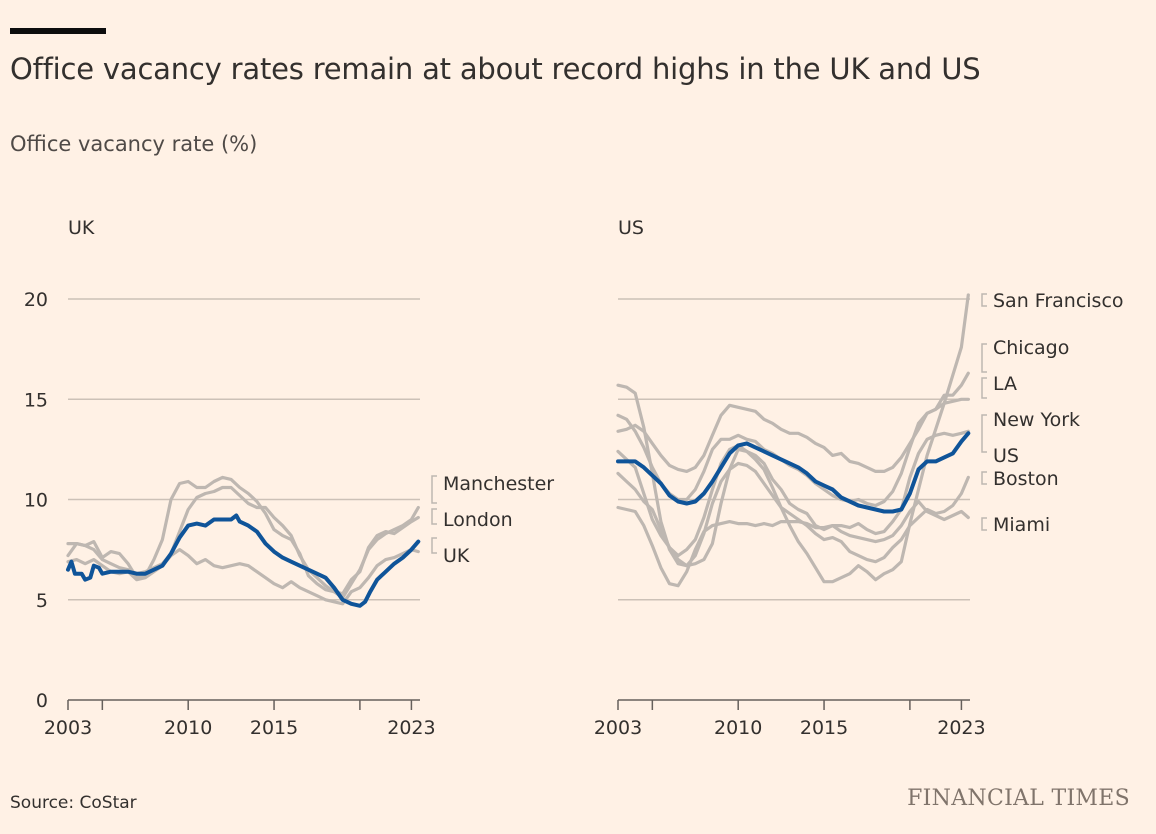 The height and width of the screenshot is (834, 1156). What do you see at coordinates (243, 560) in the screenshot?
I see `uk-series-uk` at bounding box center [243, 560].